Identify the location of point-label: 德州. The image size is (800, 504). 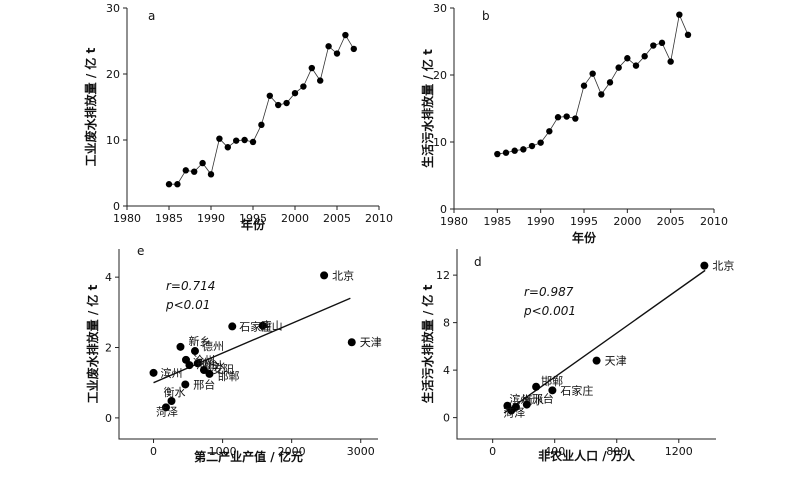
(213, 346).